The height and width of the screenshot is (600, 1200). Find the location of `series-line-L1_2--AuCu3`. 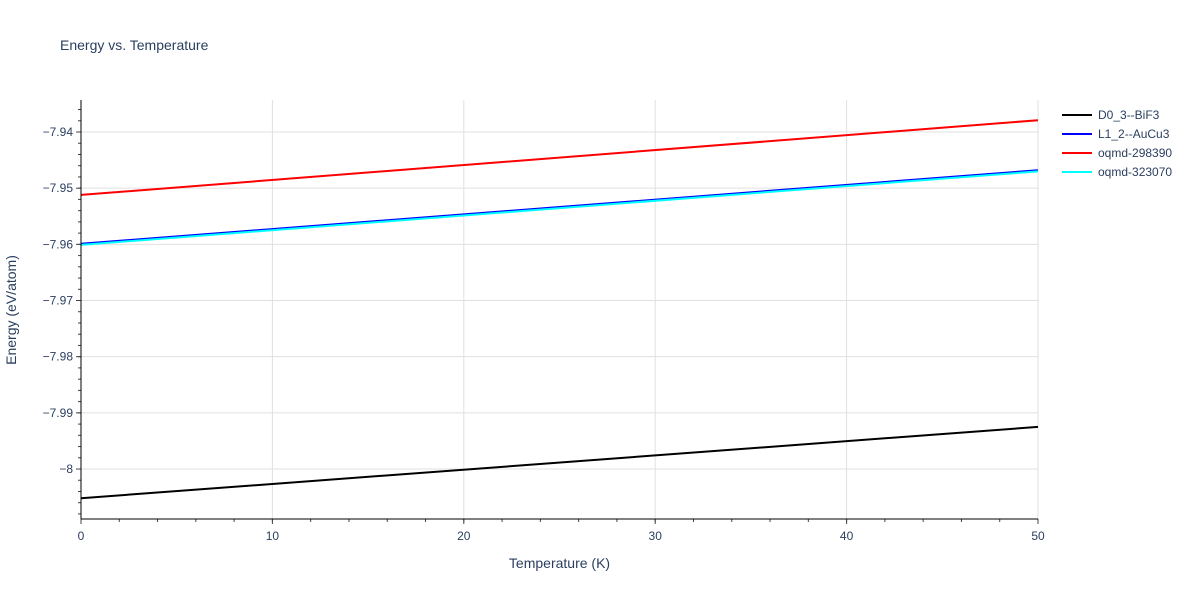

series-line-L1_2--AuCu3 is located at coordinates (559, 207).